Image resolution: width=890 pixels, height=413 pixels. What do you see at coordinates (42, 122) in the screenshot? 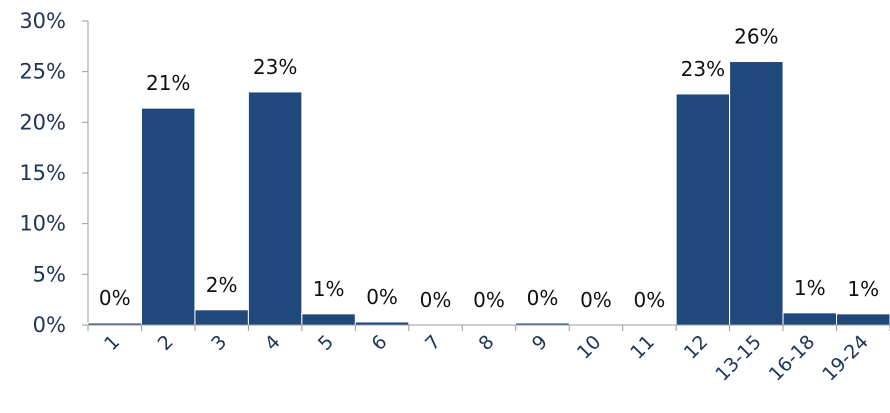
I see `y-tick-label: 20%` at bounding box center [42, 122].